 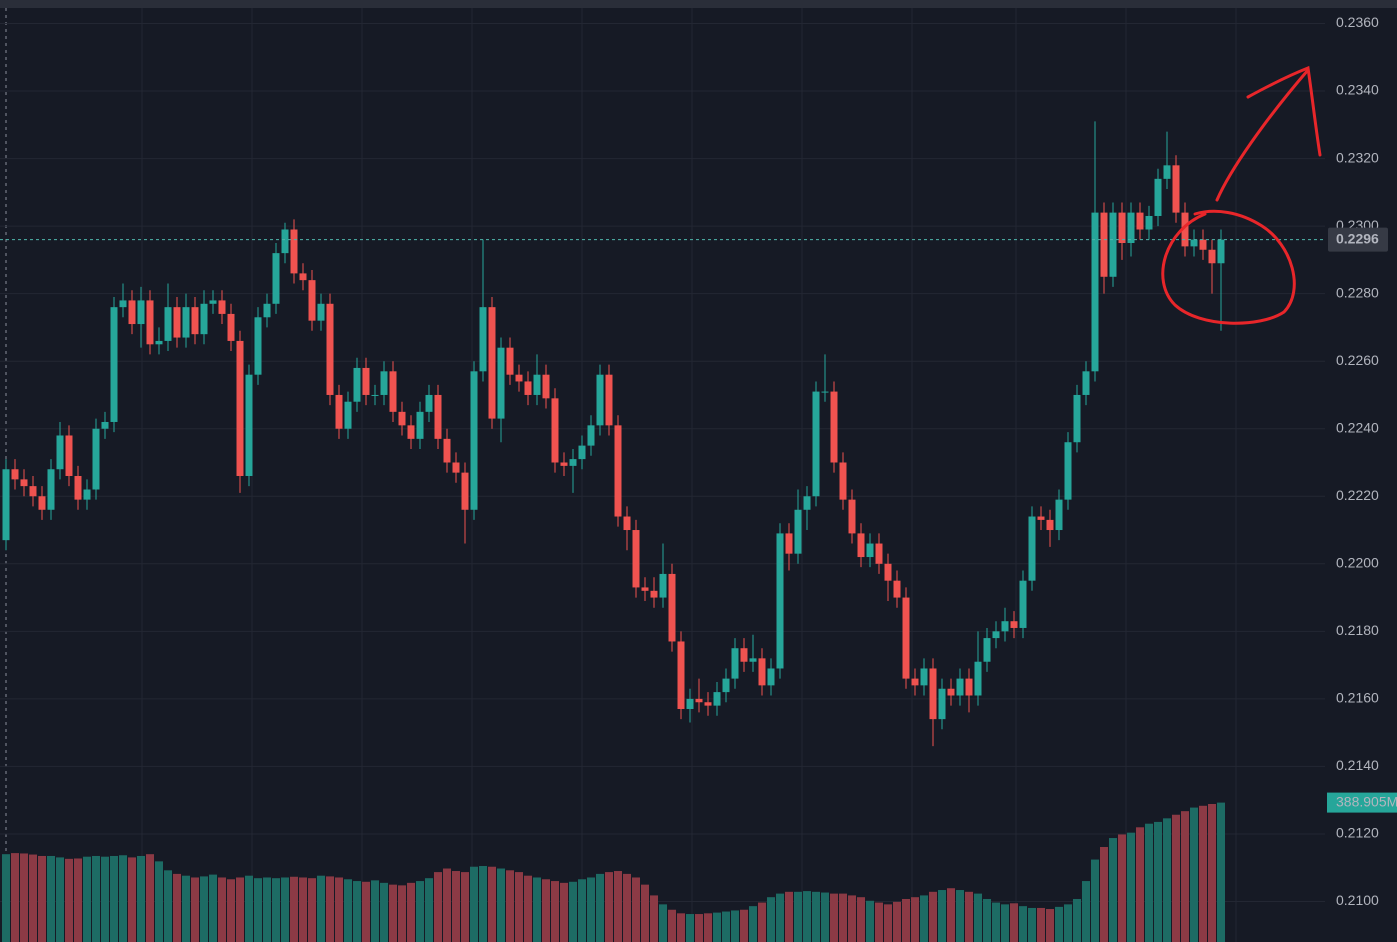 I want to click on annotation, so click(x=1241, y=195).